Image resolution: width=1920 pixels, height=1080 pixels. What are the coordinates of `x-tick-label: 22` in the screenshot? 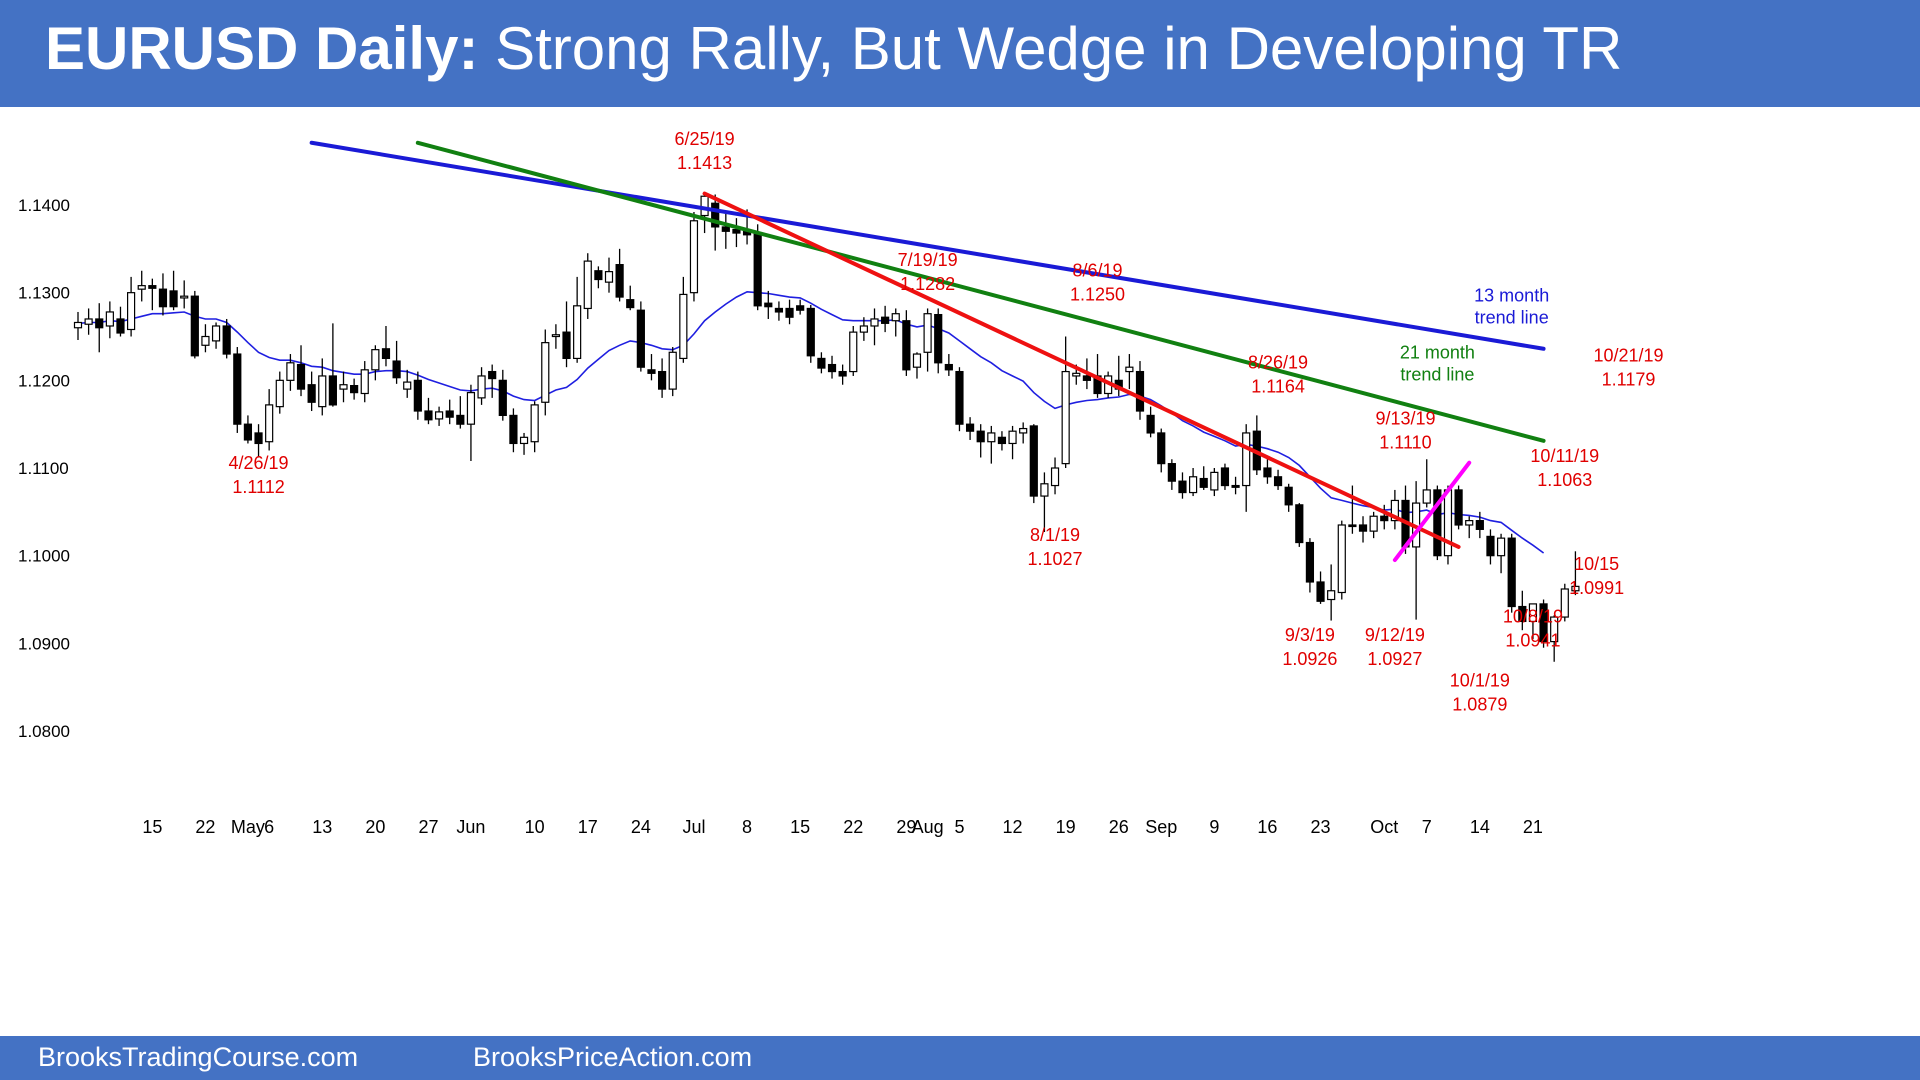 It's located at (853, 827).